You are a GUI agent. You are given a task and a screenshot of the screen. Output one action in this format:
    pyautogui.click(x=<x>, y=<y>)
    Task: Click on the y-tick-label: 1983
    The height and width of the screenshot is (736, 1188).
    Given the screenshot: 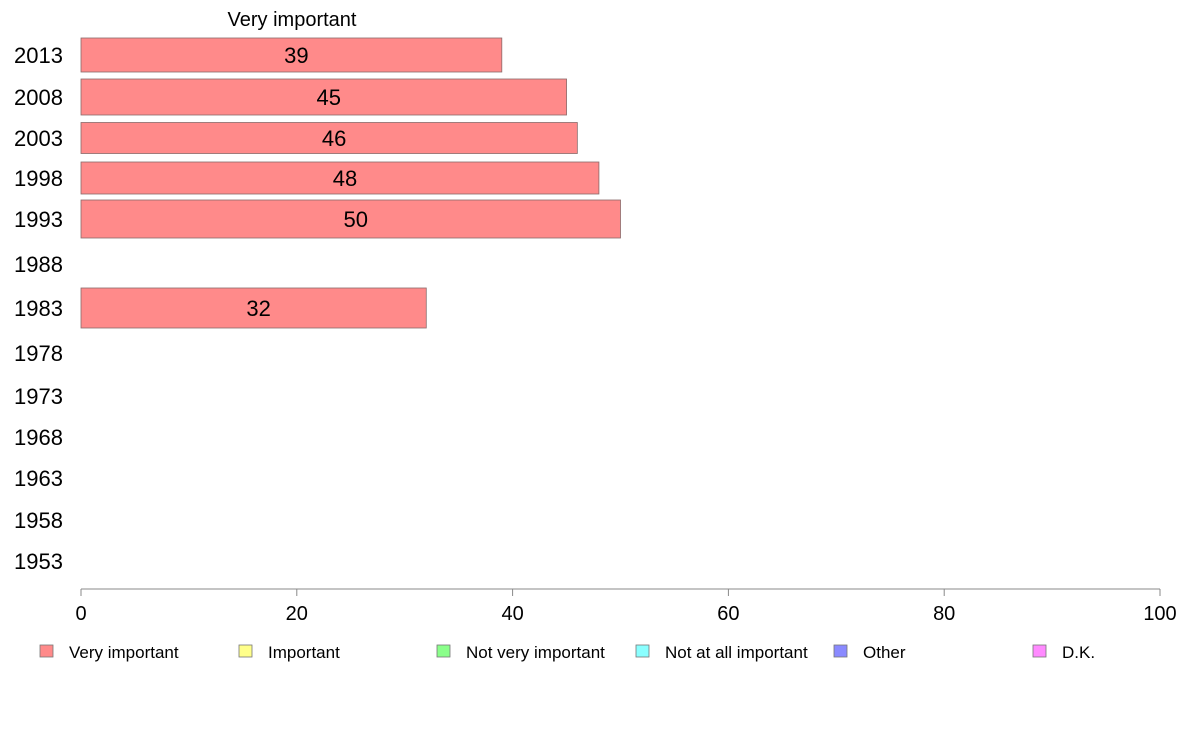 What is the action you would take?
    pyautogui.click(x=38, y=308)
    